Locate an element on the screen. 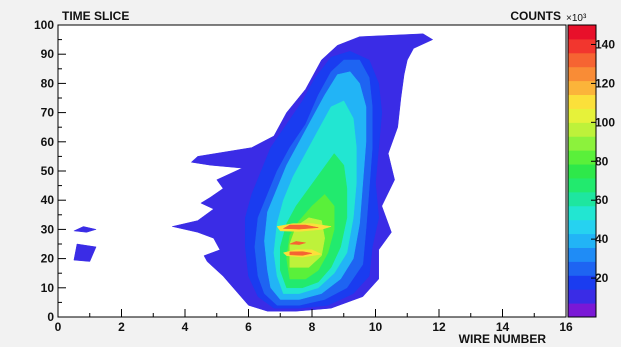 The width and height of the screenshot is (621, 347). colorbar: 20 40 60 80 100 120 140 is located at coordinates (591, 171).